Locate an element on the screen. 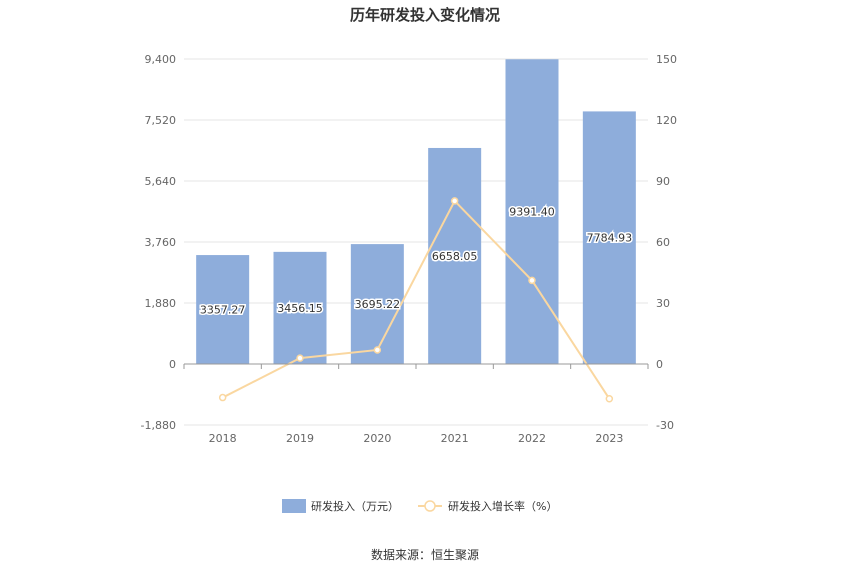  bar-value-label: 6658.05 is located at coordinates (455, 256).